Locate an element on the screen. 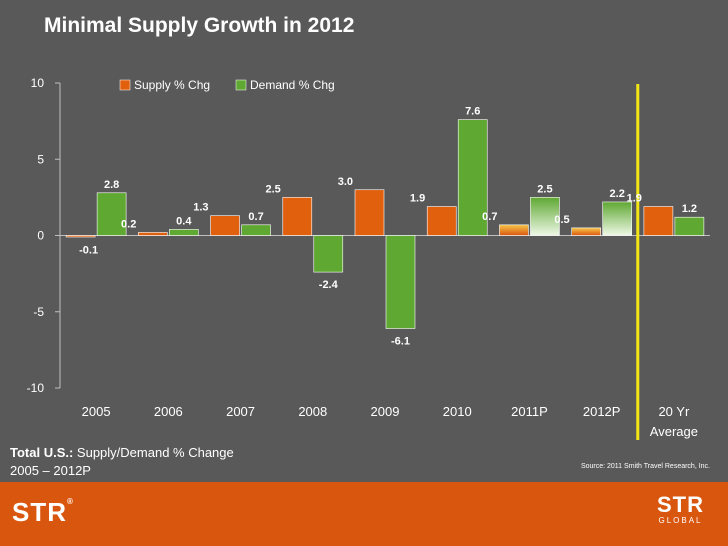  supply-bar-2006 is located at coordinates (153, 234).